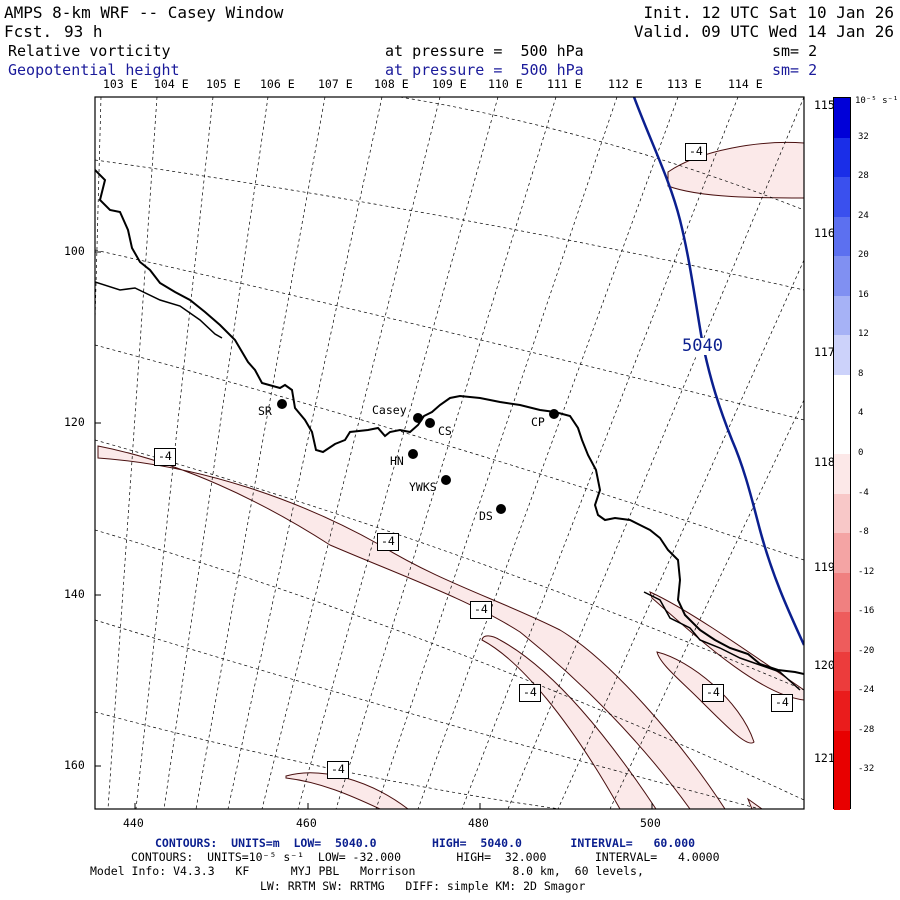  I want to click on lon-label-105: 105 E, so click(223, 84).